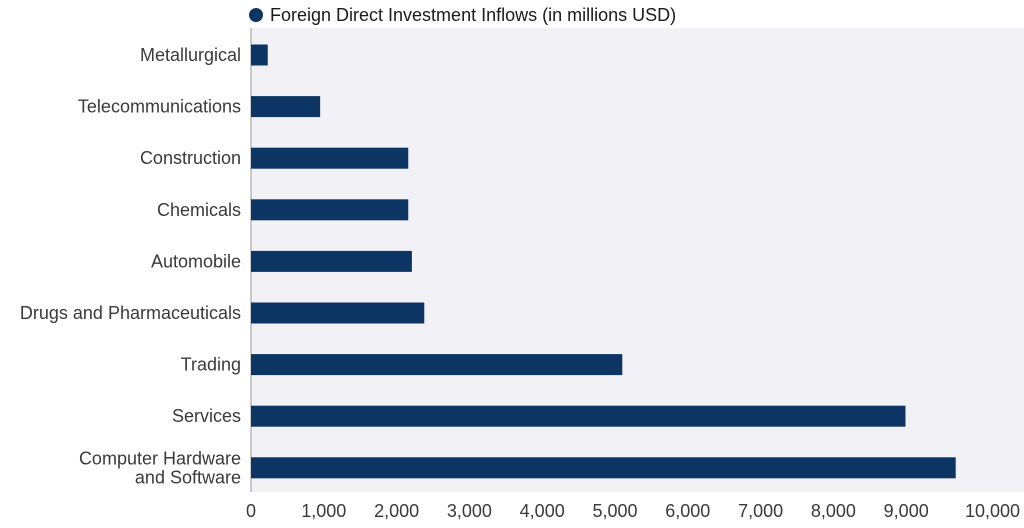 The image size is (1024, 528). Describe the element at coordinates (469, 511) in the screenshot. I see `x-tick-label: 3,000` at that location.